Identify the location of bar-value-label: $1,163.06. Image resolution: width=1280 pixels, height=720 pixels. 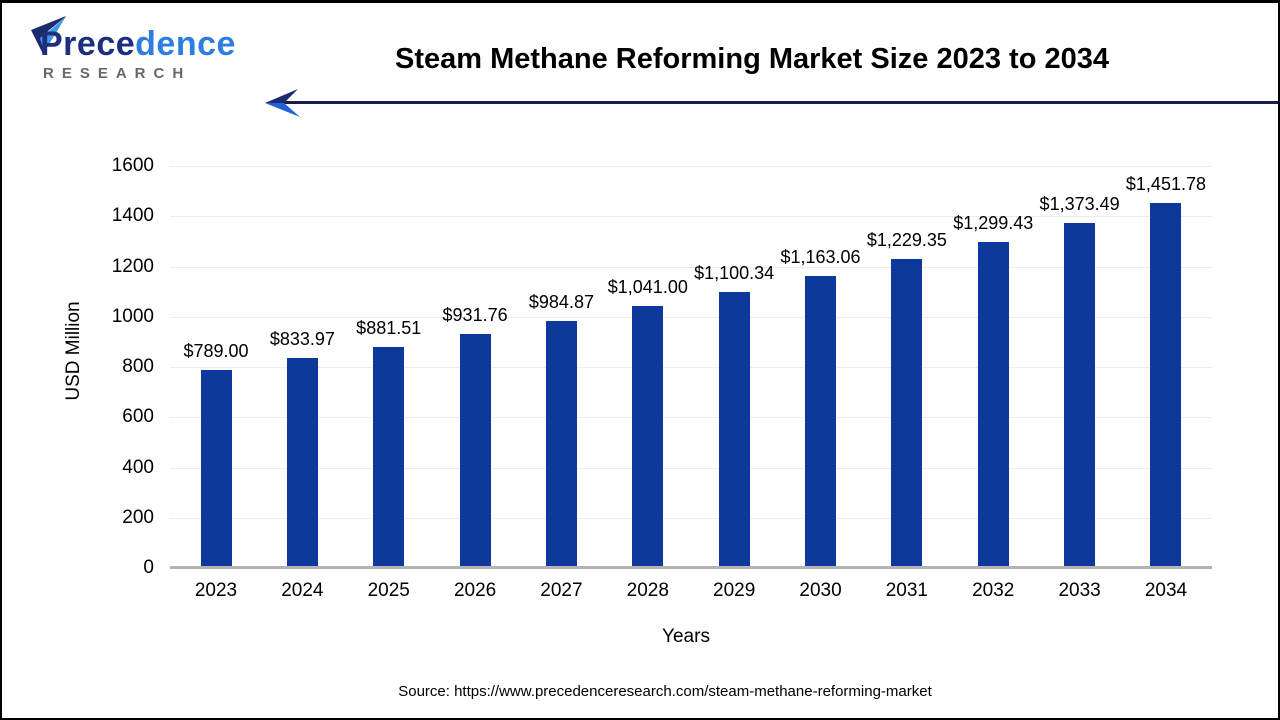
(820, 256).